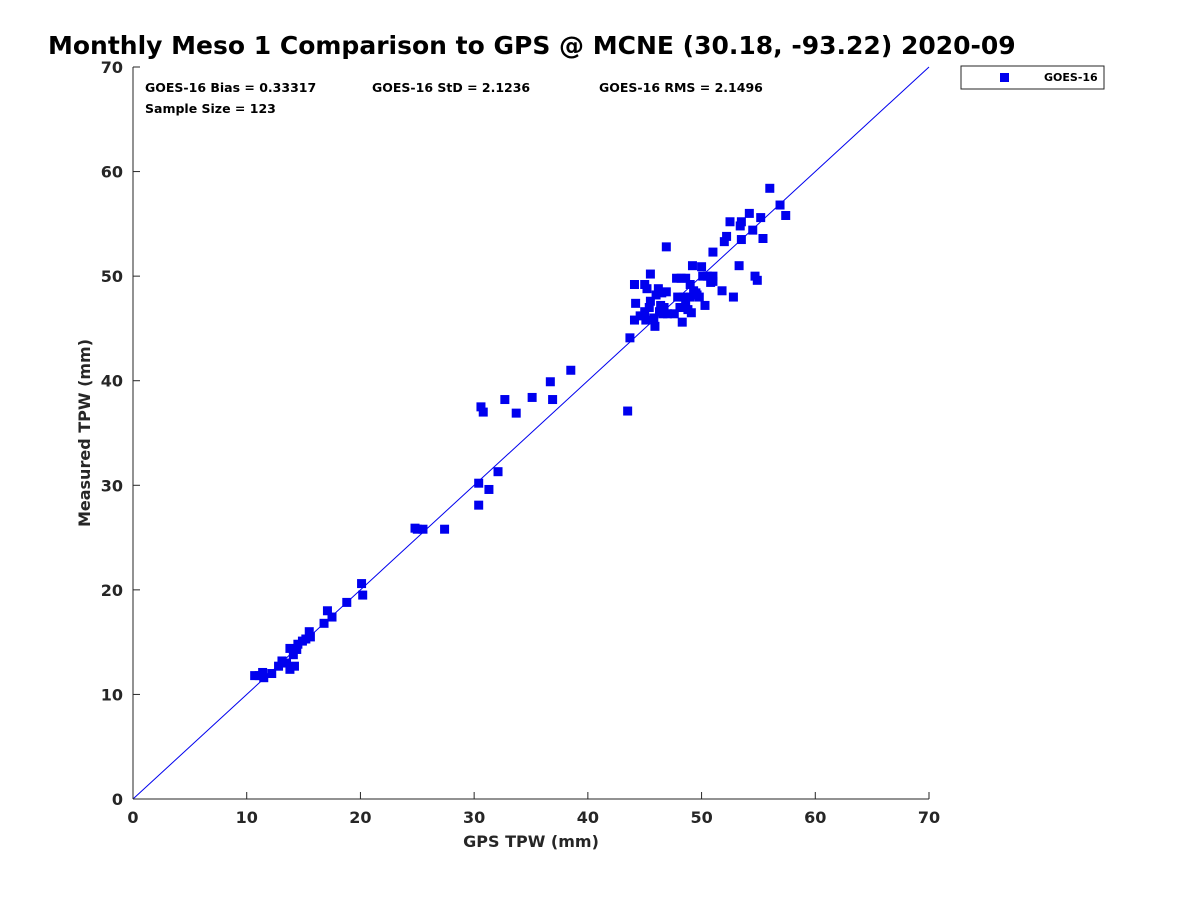  Describe the element at coordinates (474, 817) in the screenshot. I see `x-tick-label: 30` at that location.